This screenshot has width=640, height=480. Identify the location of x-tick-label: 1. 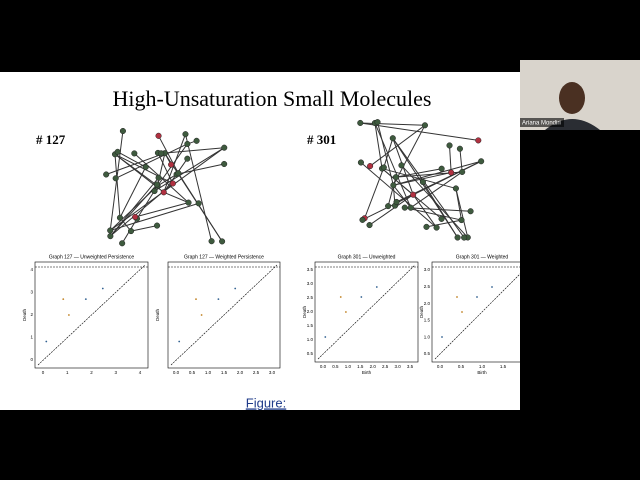
(67, 372).